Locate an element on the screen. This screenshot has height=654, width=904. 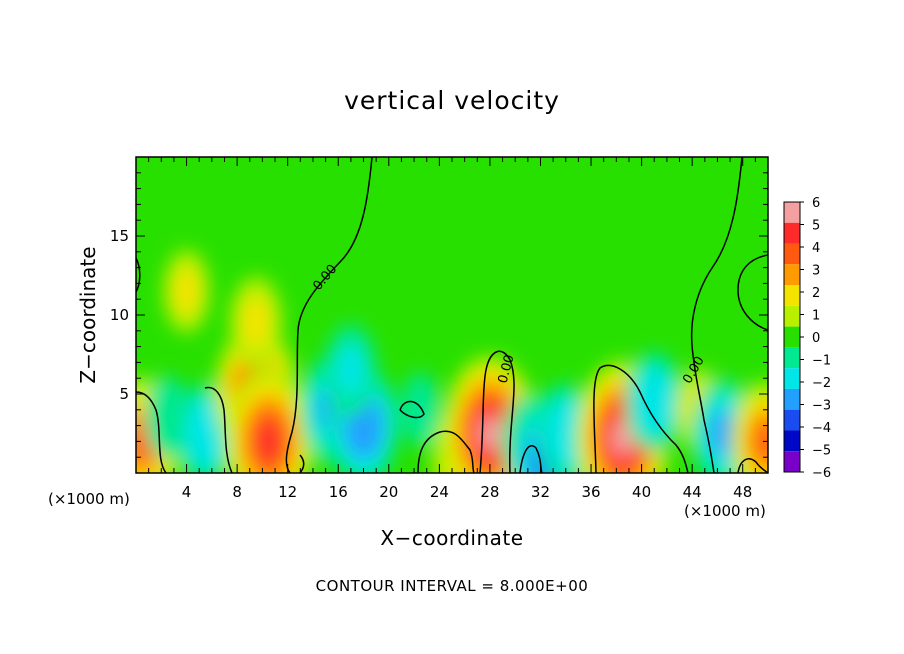
x-unit-label-left: (×1000 m) is located at coordinates (89, 499).